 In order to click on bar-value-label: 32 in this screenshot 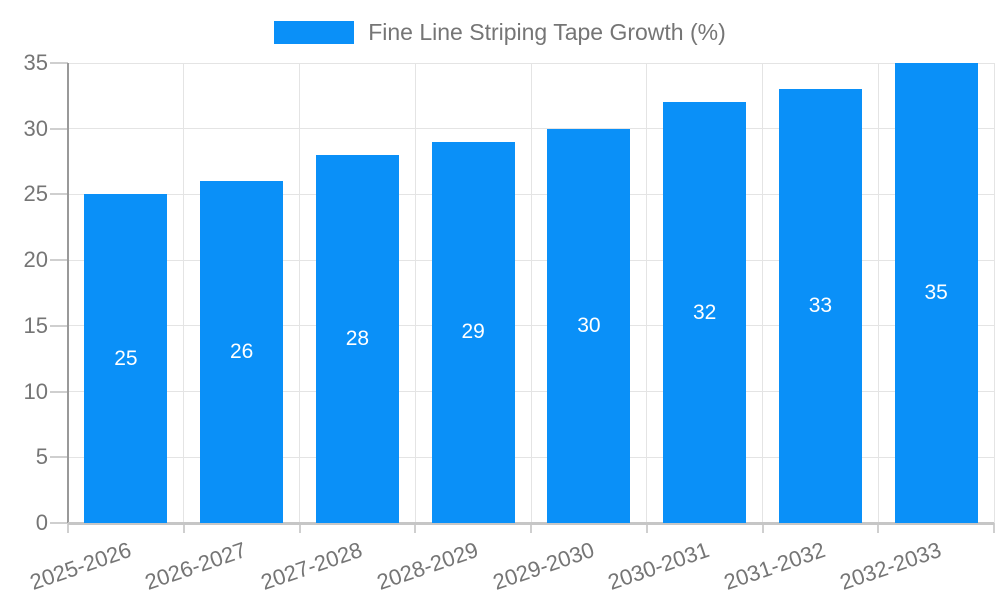, I will do `click(704, 312)`.